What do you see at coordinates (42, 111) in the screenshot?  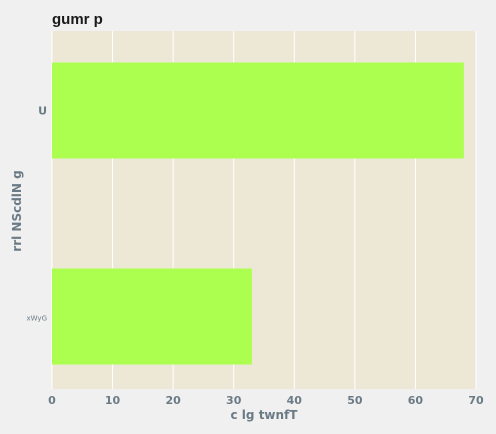 I see `y-tick-label: U` at bounding box center [42, 111].